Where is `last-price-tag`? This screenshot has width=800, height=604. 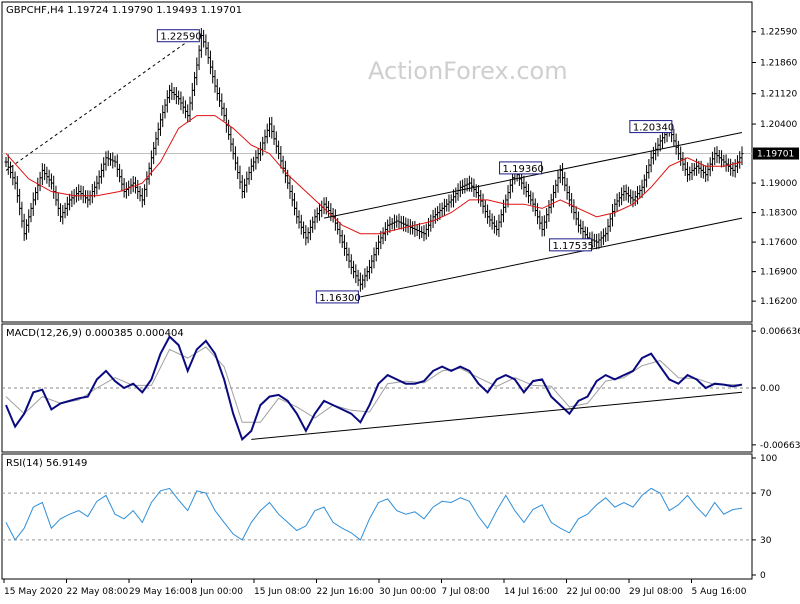 last-price-tag is located at coordinates (776, 153).